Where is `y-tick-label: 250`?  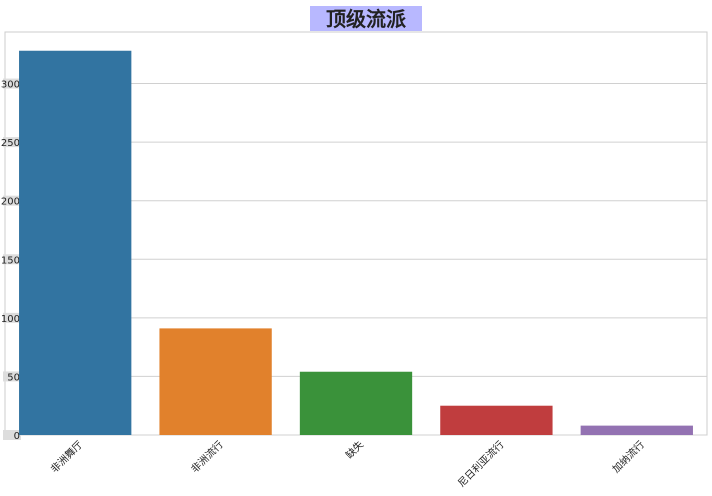
y-tick-label: 250 is located at coordinates (10, 143).